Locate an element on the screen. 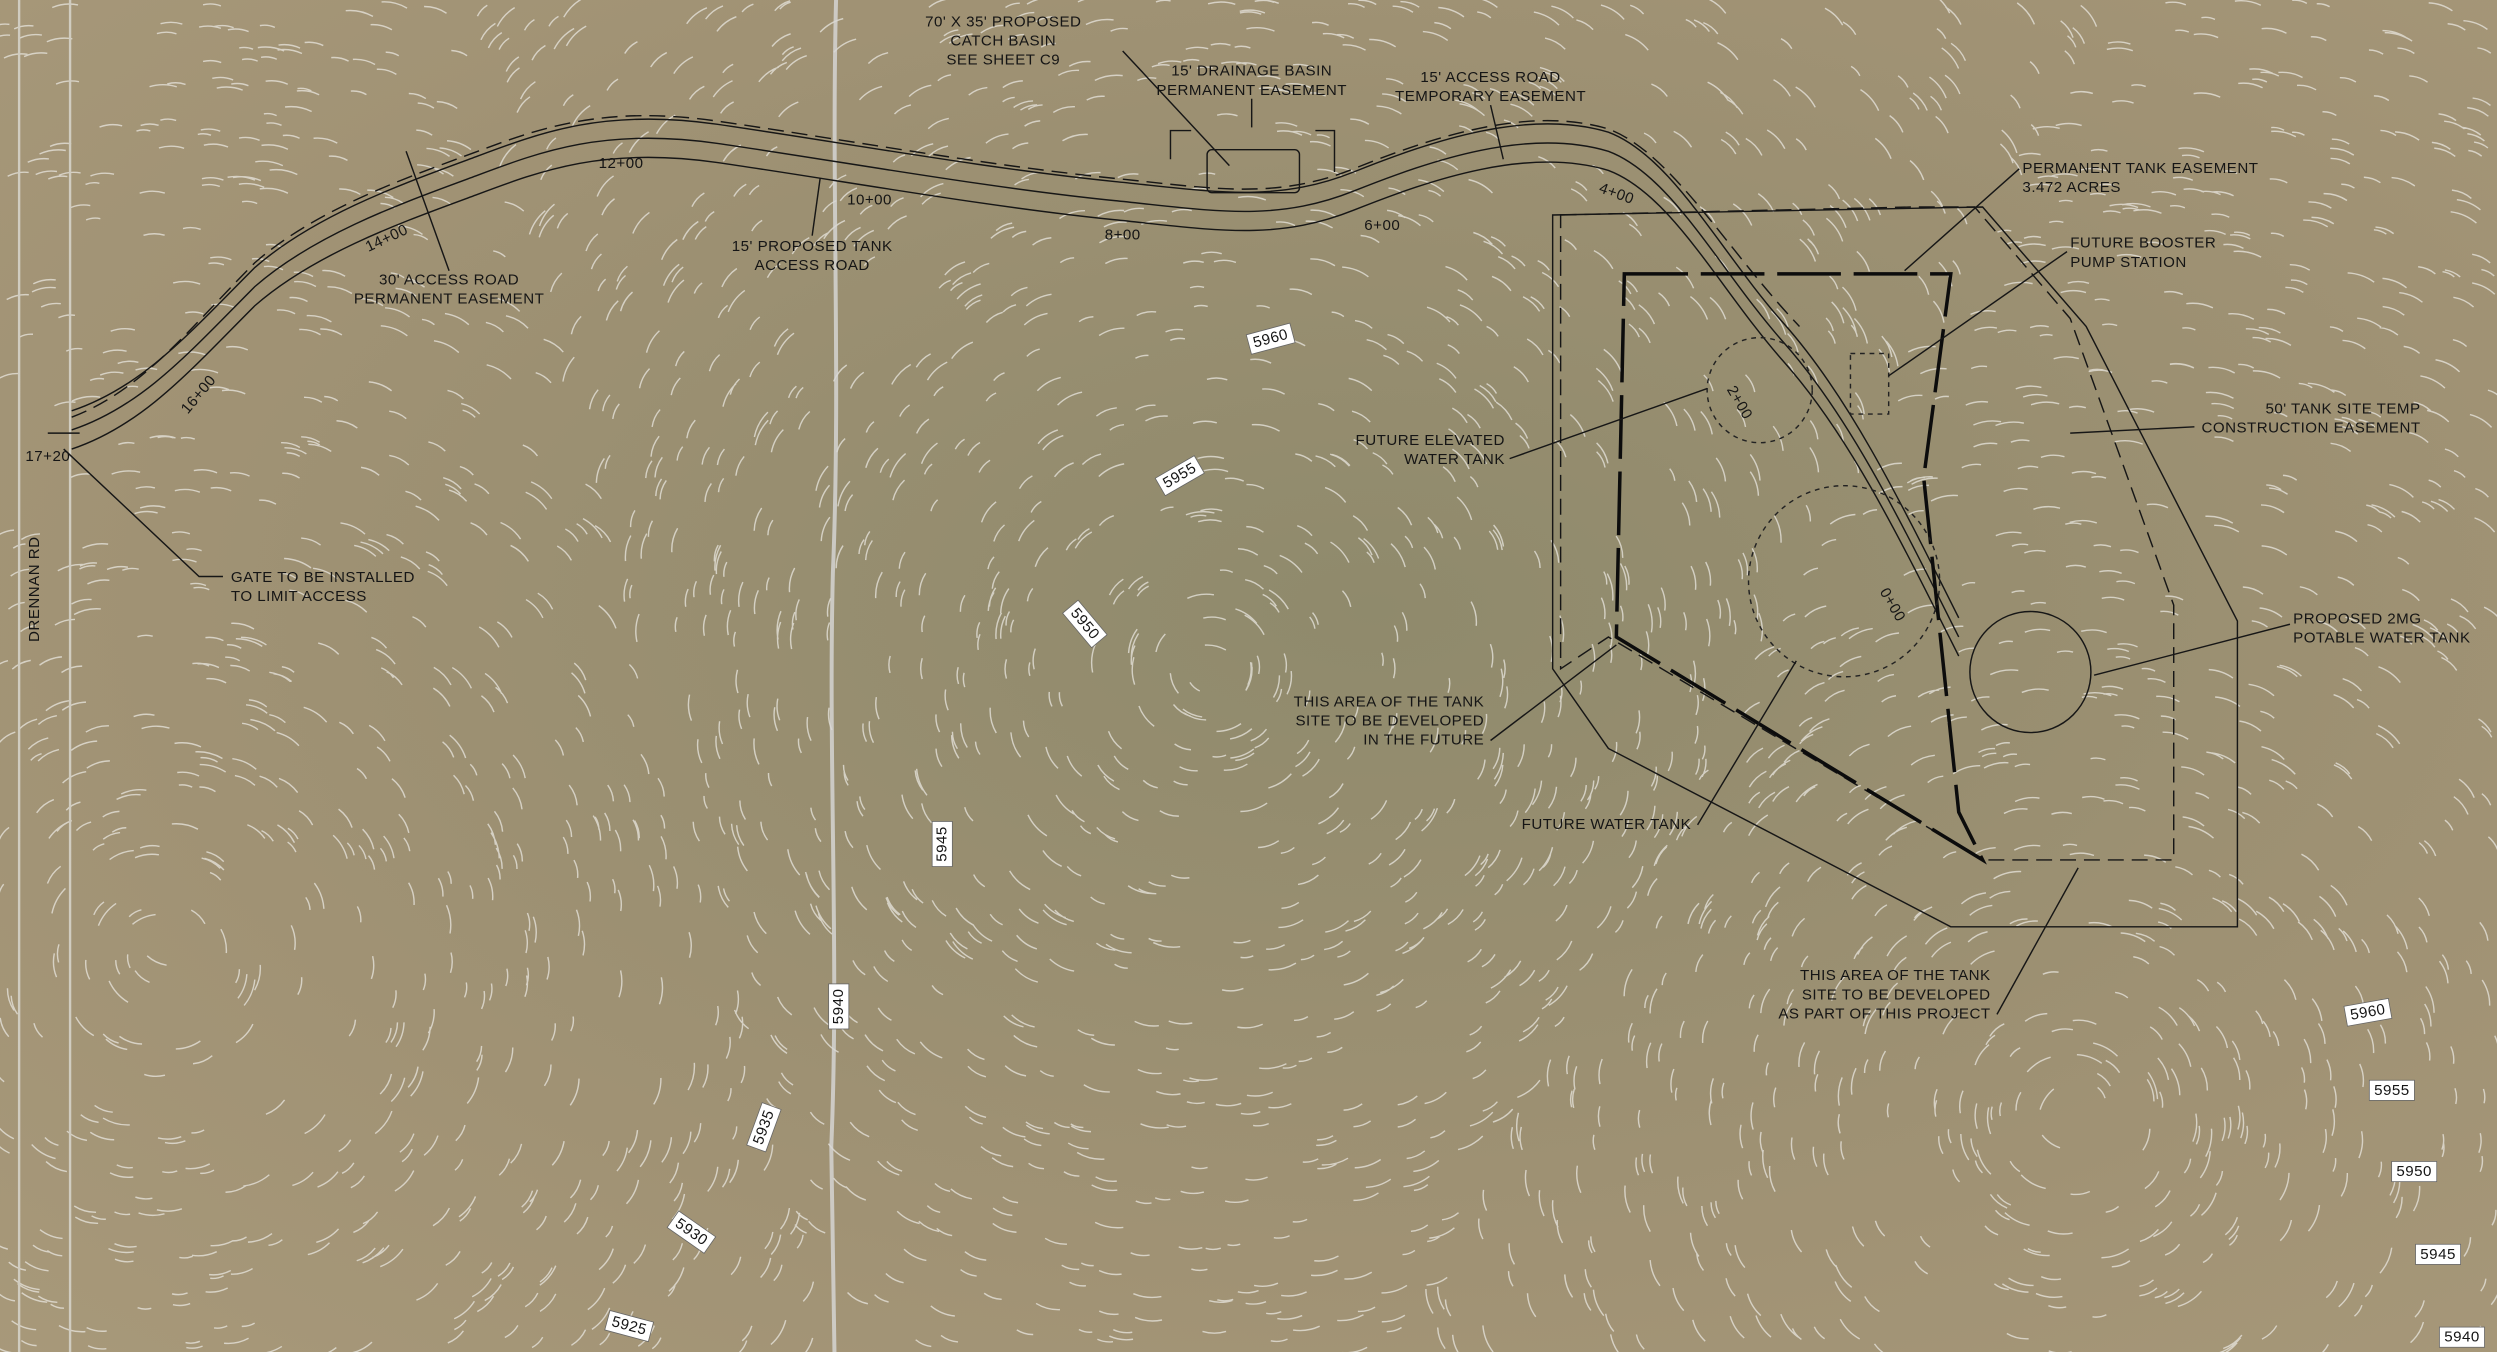 This screenshot has height=1352, width=2497. station-group: 10+00 is located at coordinates (869, 200).